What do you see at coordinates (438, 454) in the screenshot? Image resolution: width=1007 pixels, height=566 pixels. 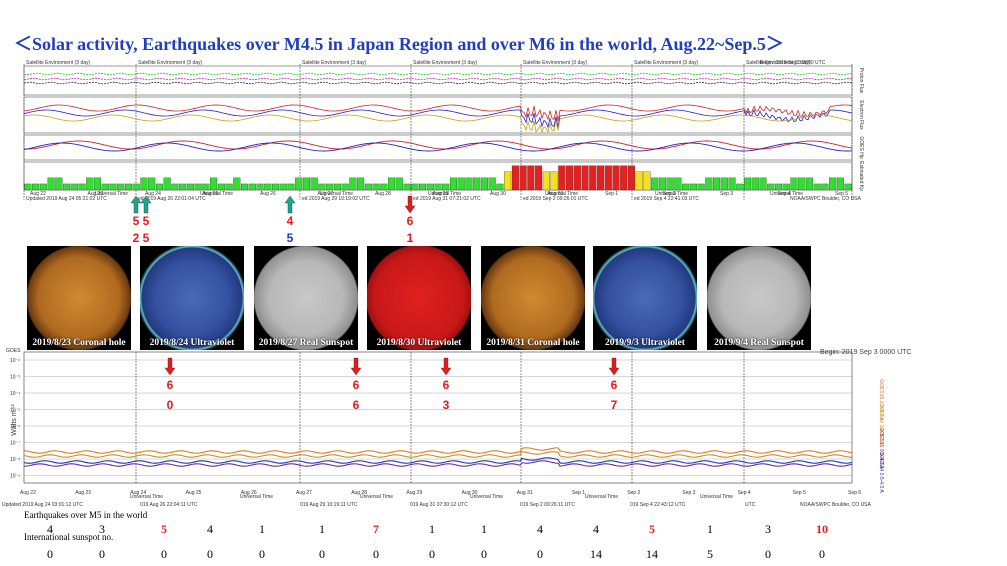 I see `xray-flux-line` at bounding box center [438, 454].